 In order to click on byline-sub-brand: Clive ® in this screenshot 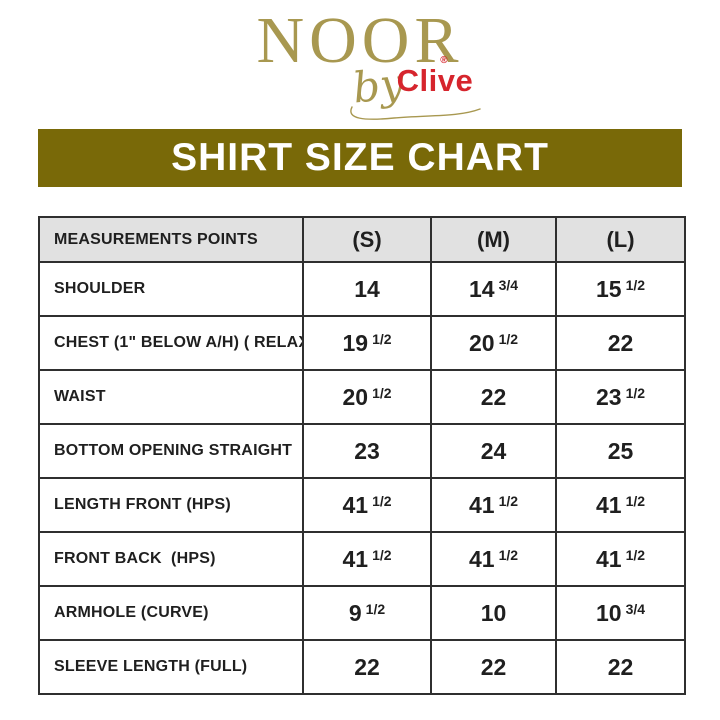, I will do `click(435, 77)`.